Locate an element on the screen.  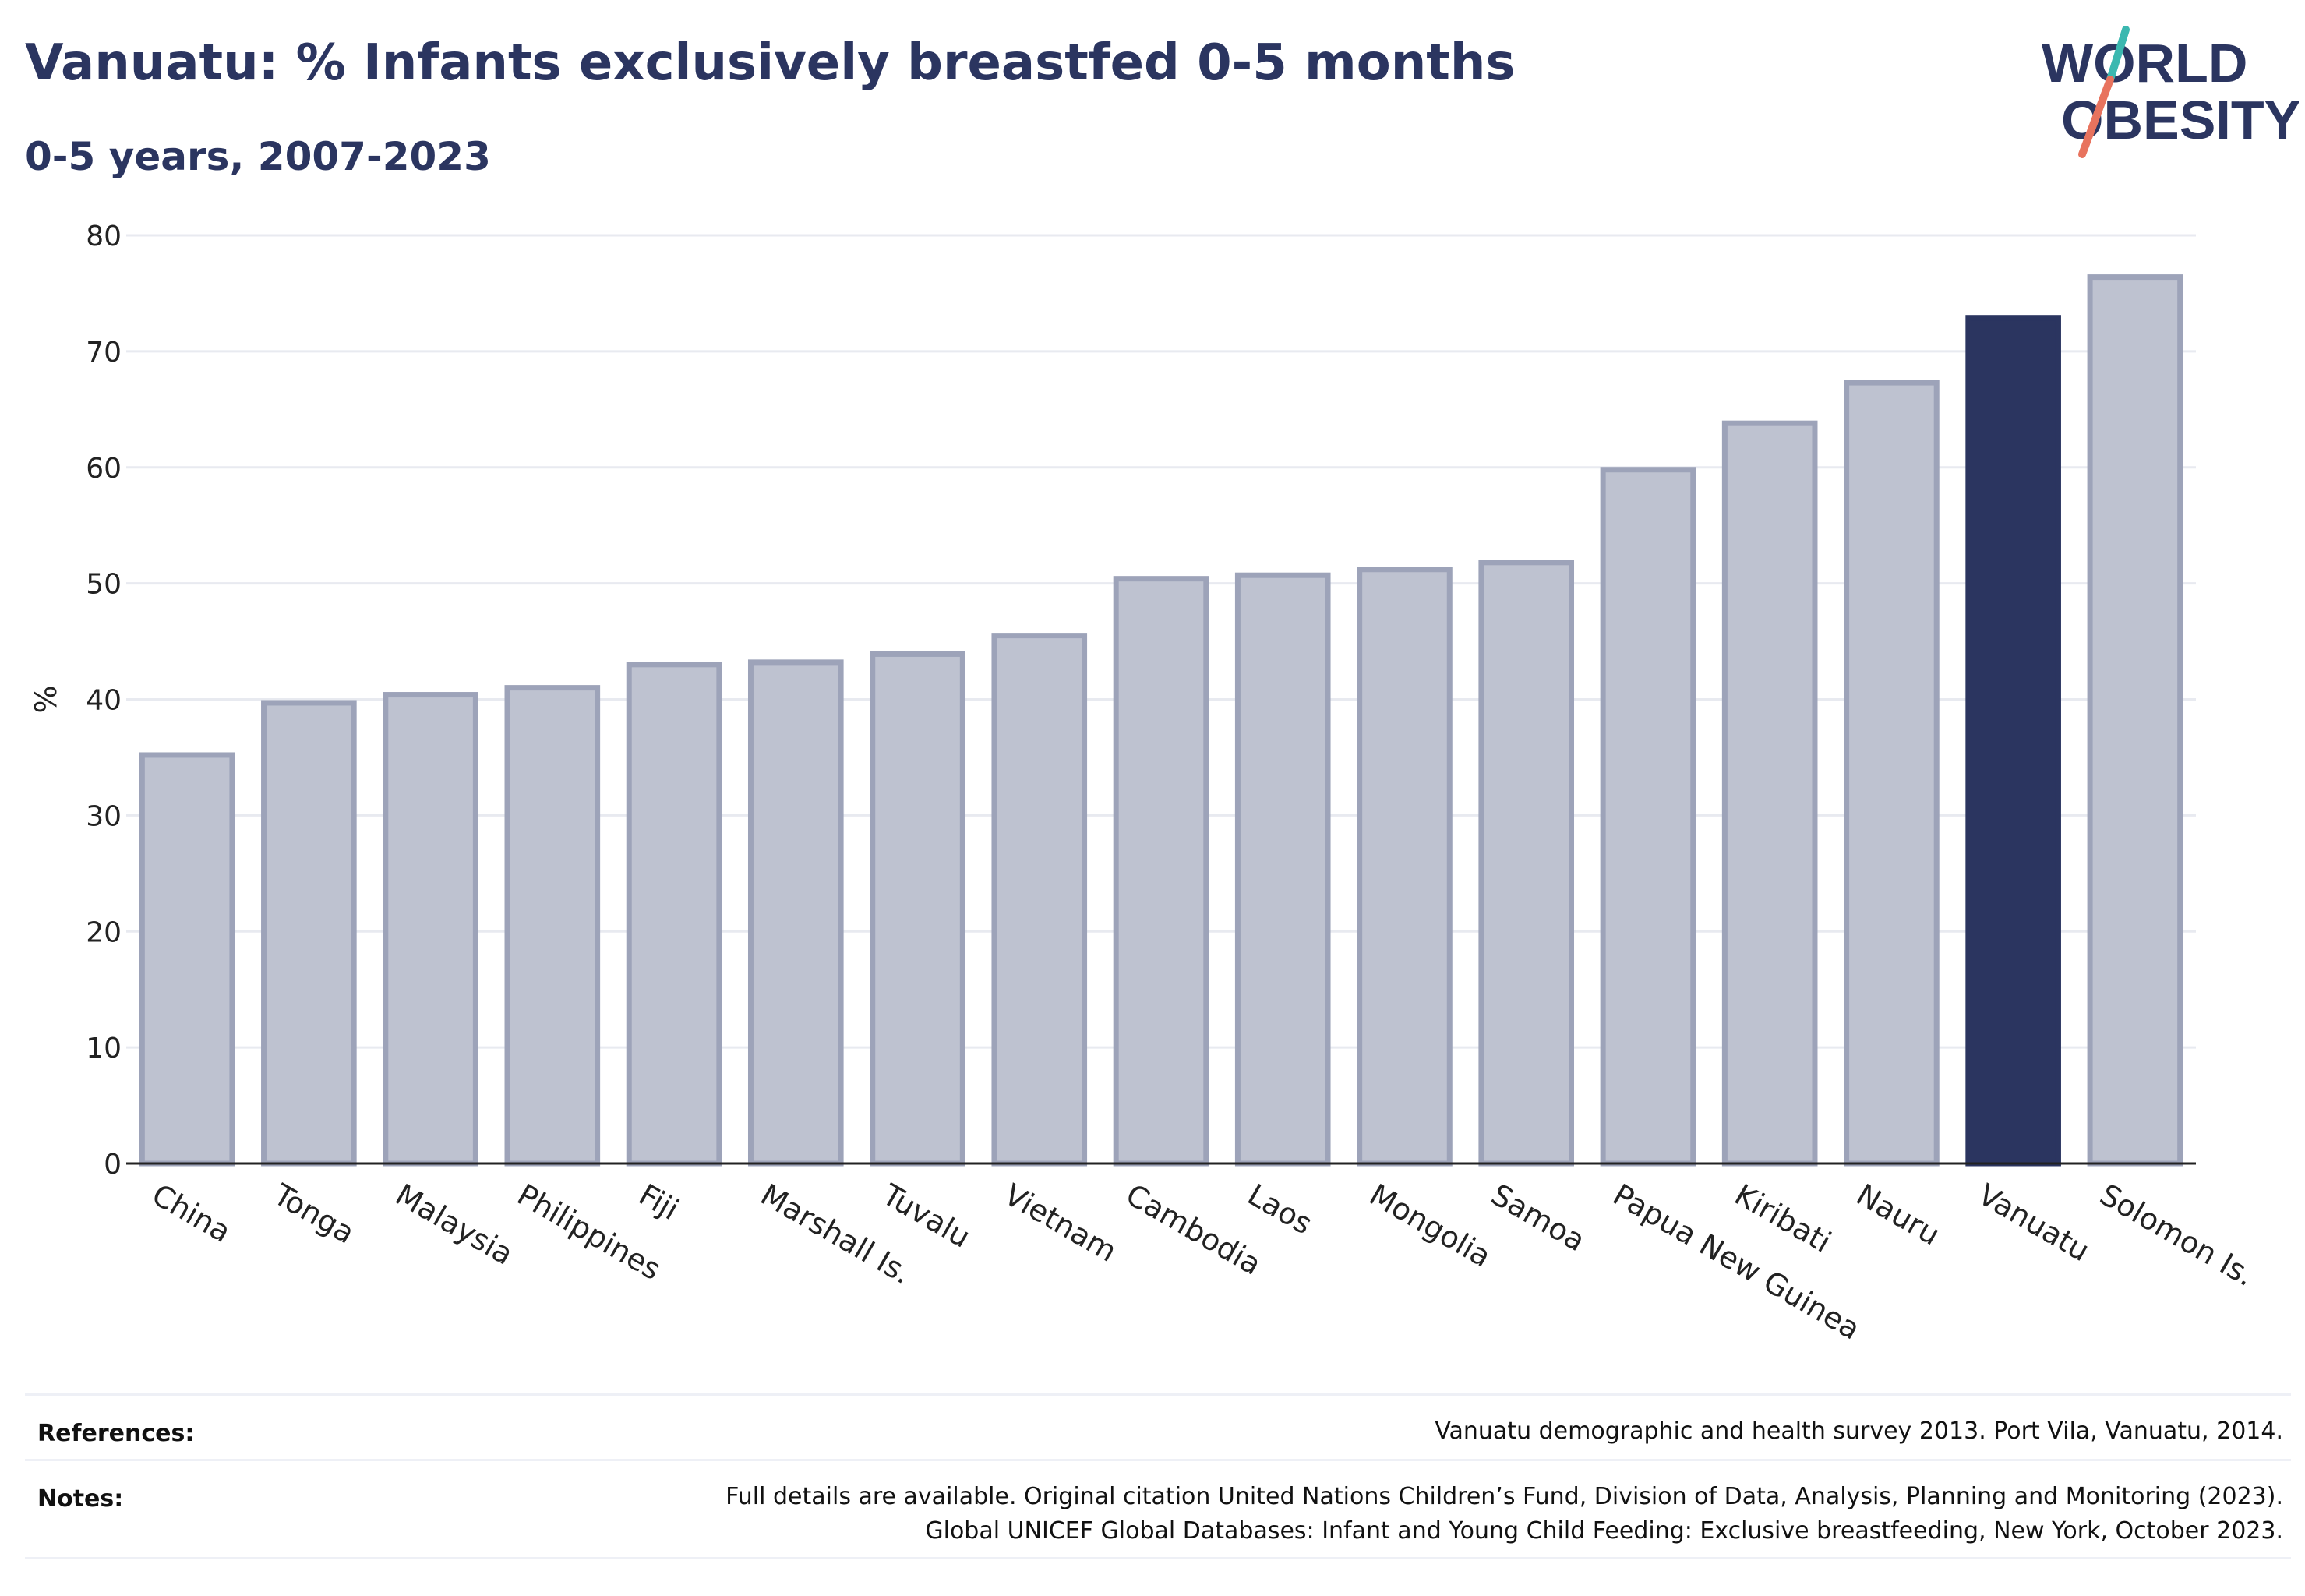
x-tick-label: Tuvalu is located at coordinates (926, 1216).